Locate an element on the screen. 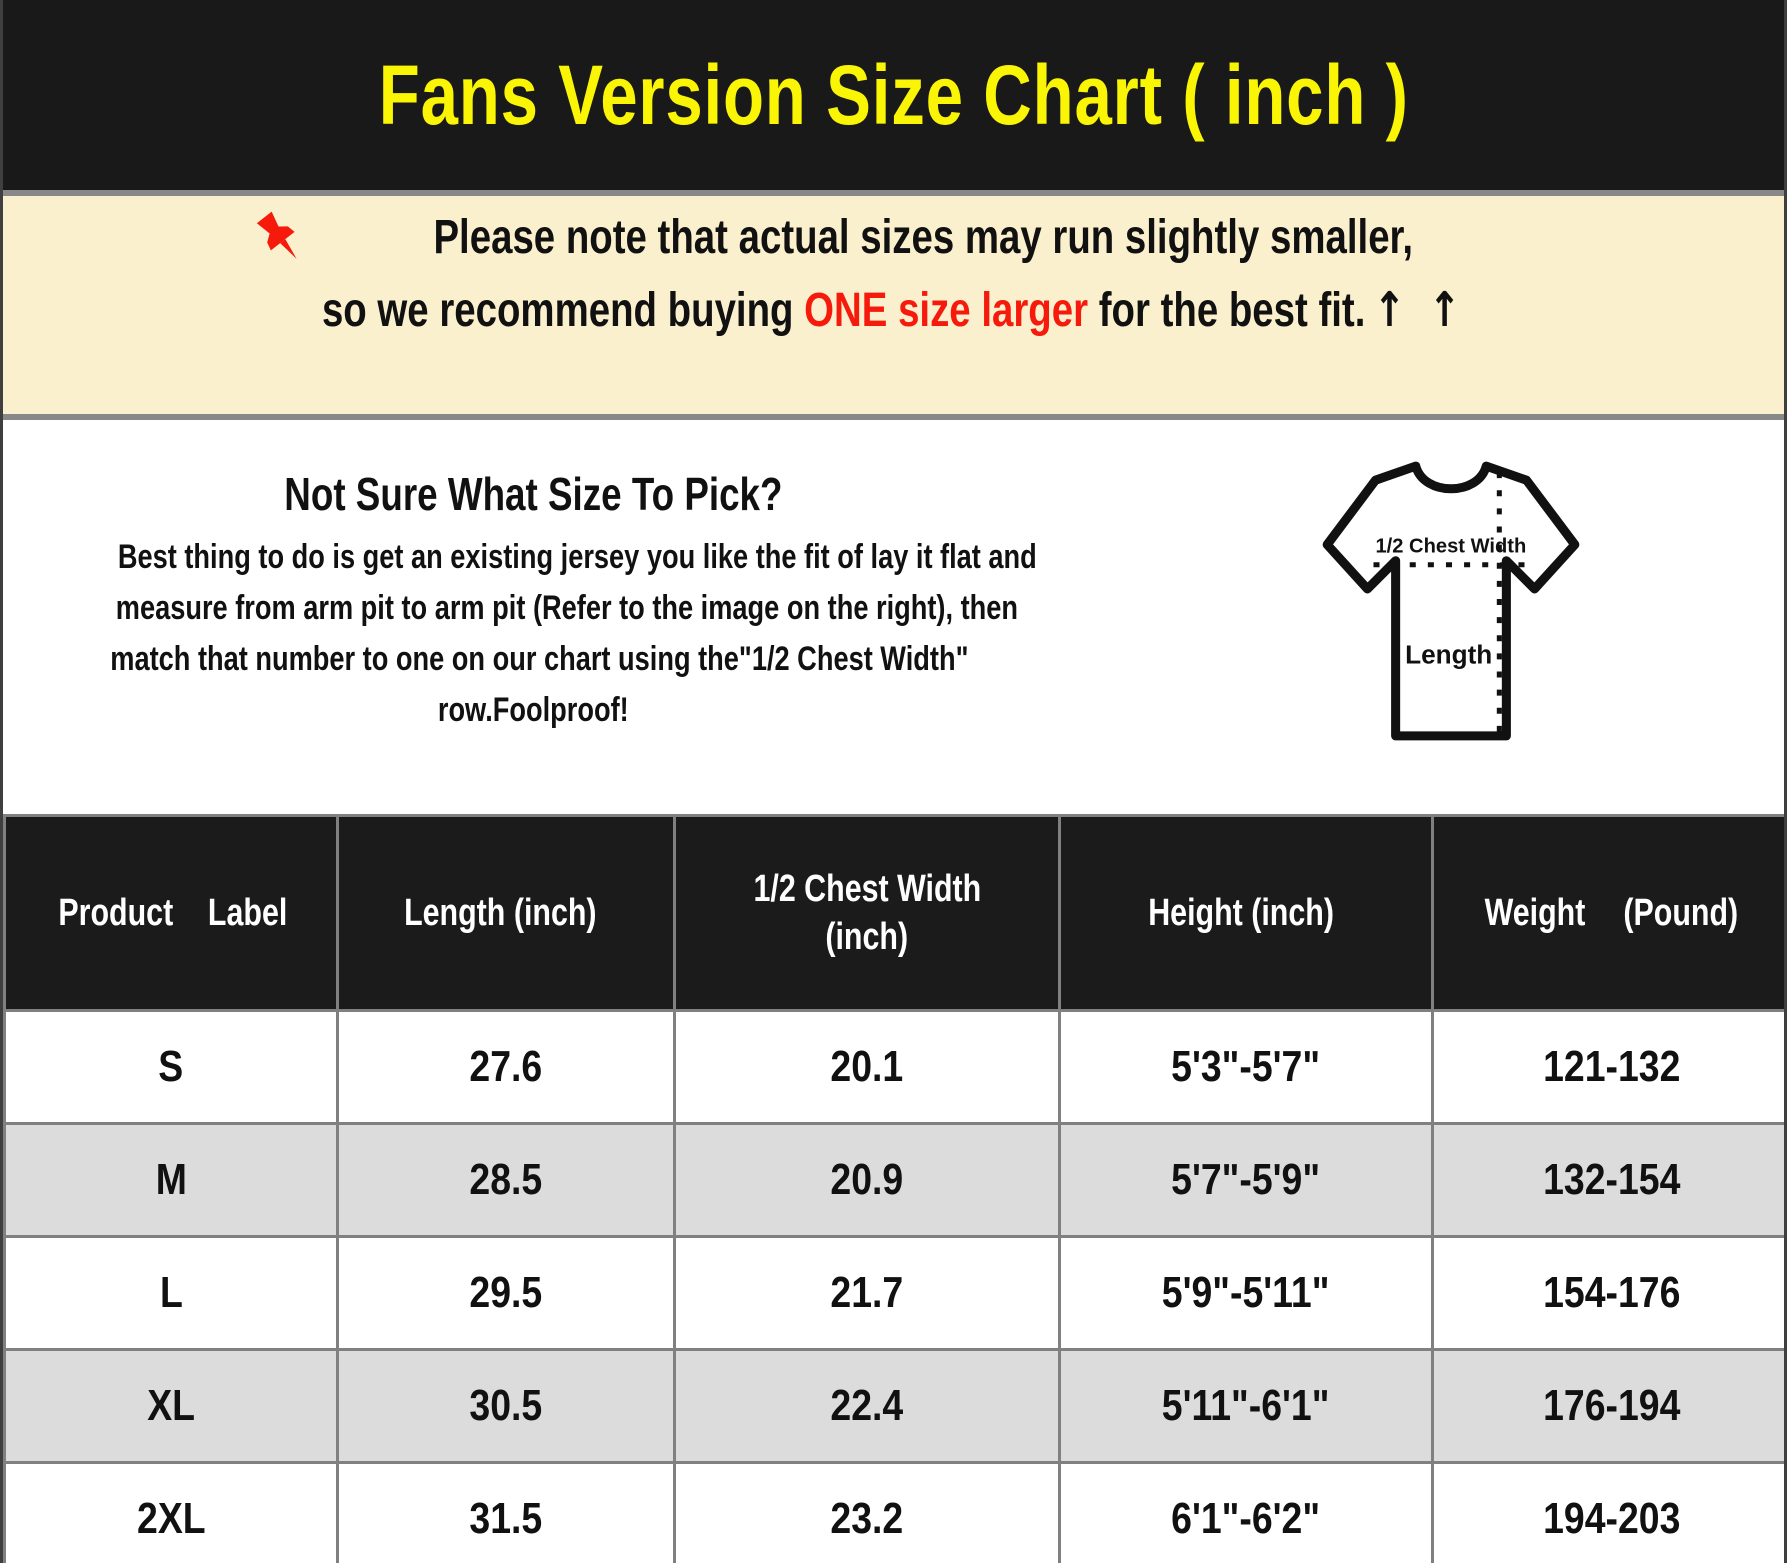  size-cell: 31.5 is located at coordinates (506, 1512).